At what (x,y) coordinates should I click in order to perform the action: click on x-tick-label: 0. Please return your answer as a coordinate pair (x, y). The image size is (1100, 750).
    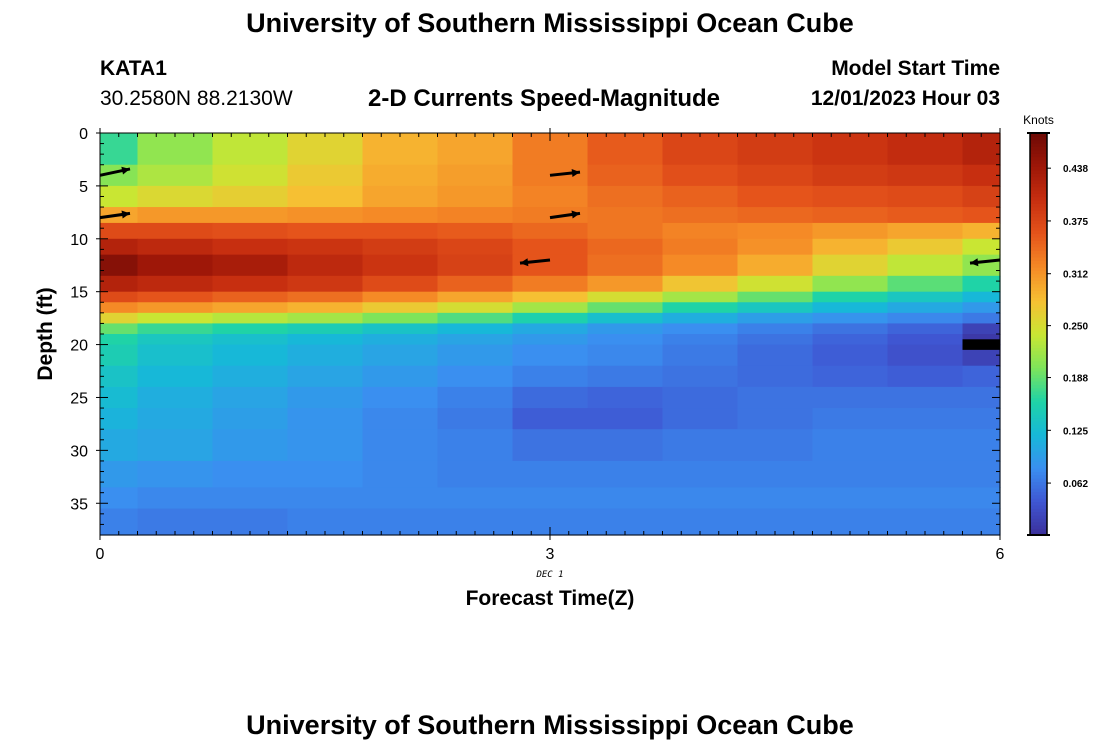
    Looking at the image, I should click on (100, 554).